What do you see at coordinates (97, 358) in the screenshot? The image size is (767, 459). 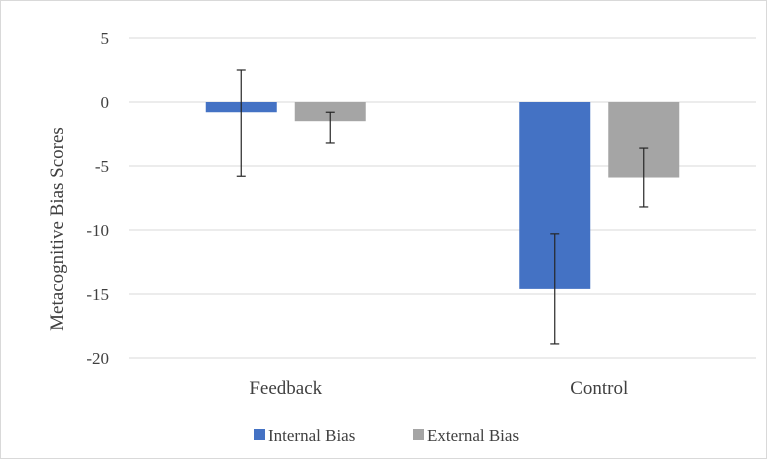 I see `y-tick-label: -20` at bounding box center [97, 358].